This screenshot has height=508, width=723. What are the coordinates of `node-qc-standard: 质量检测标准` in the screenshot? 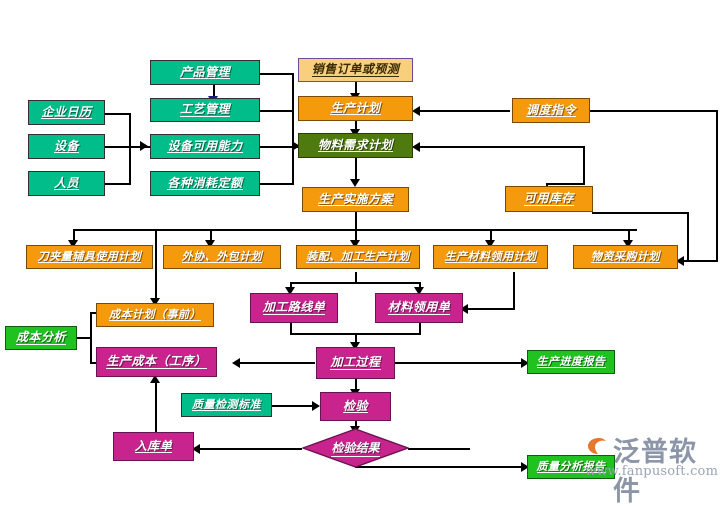 It's located at (226, 405).